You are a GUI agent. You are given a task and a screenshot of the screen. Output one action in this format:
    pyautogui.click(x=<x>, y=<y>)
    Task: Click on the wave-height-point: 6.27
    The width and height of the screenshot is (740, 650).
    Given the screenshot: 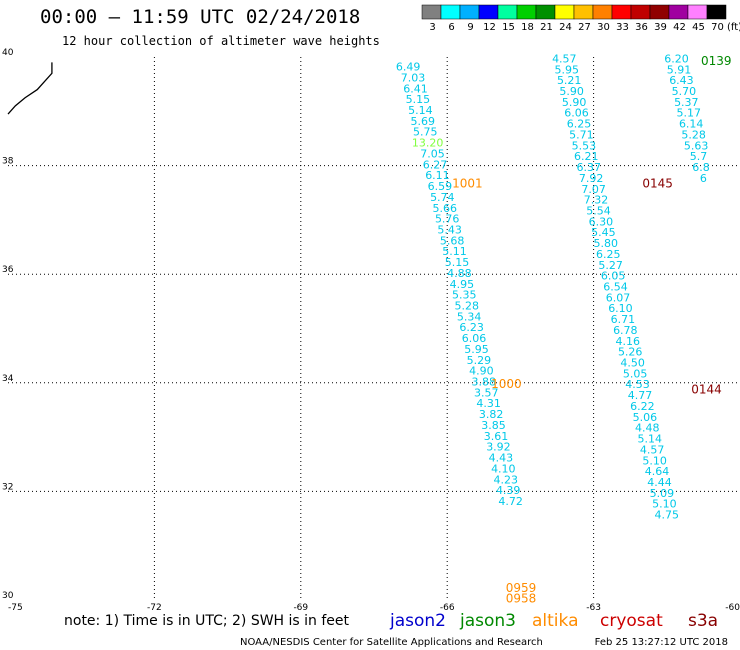 What is the action you would take?
    pyautogui.click(x=435, y=164)
    